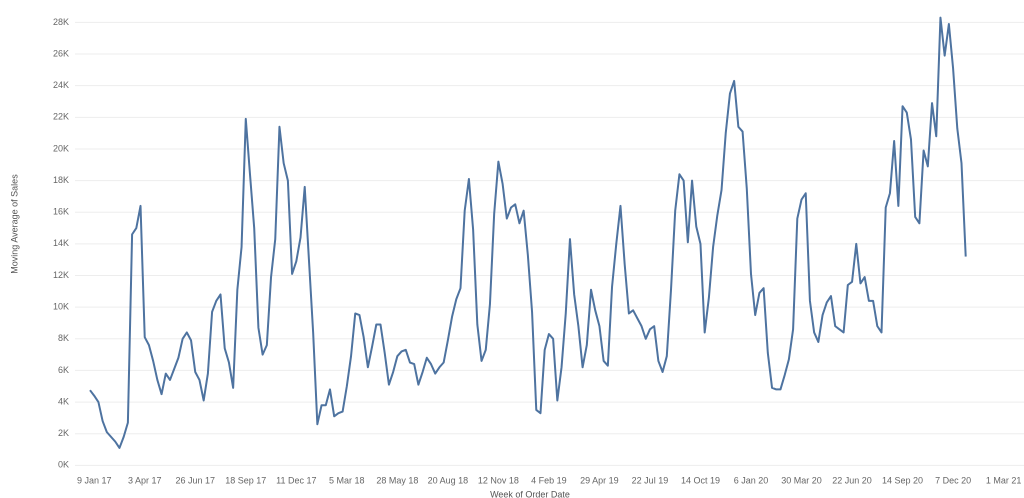  What do you see at coordinates (296, 480) in the screenshot?
I see `x-tick-label: 11 Dec 17` at bounding box center [296, 480].